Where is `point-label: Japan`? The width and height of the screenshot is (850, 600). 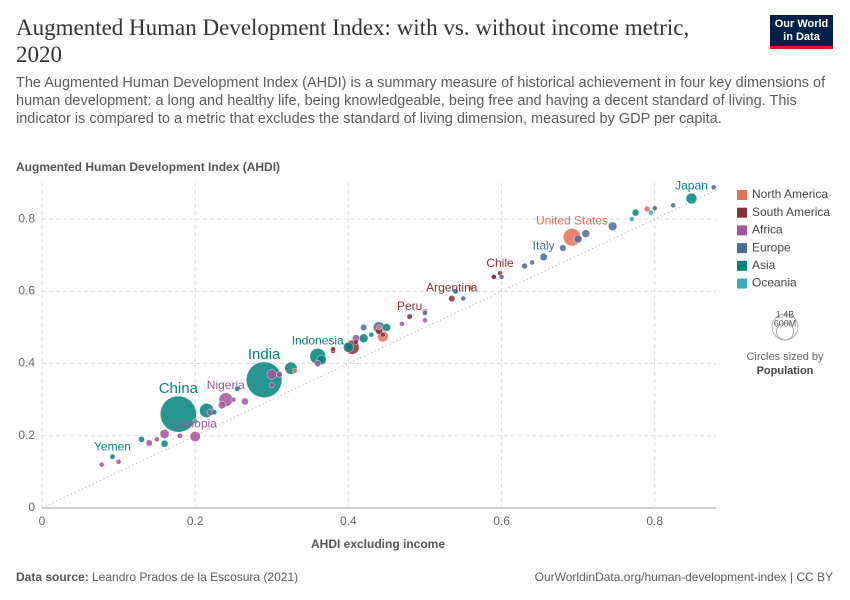
point-label: Japan is located at coordinates (691, 185).